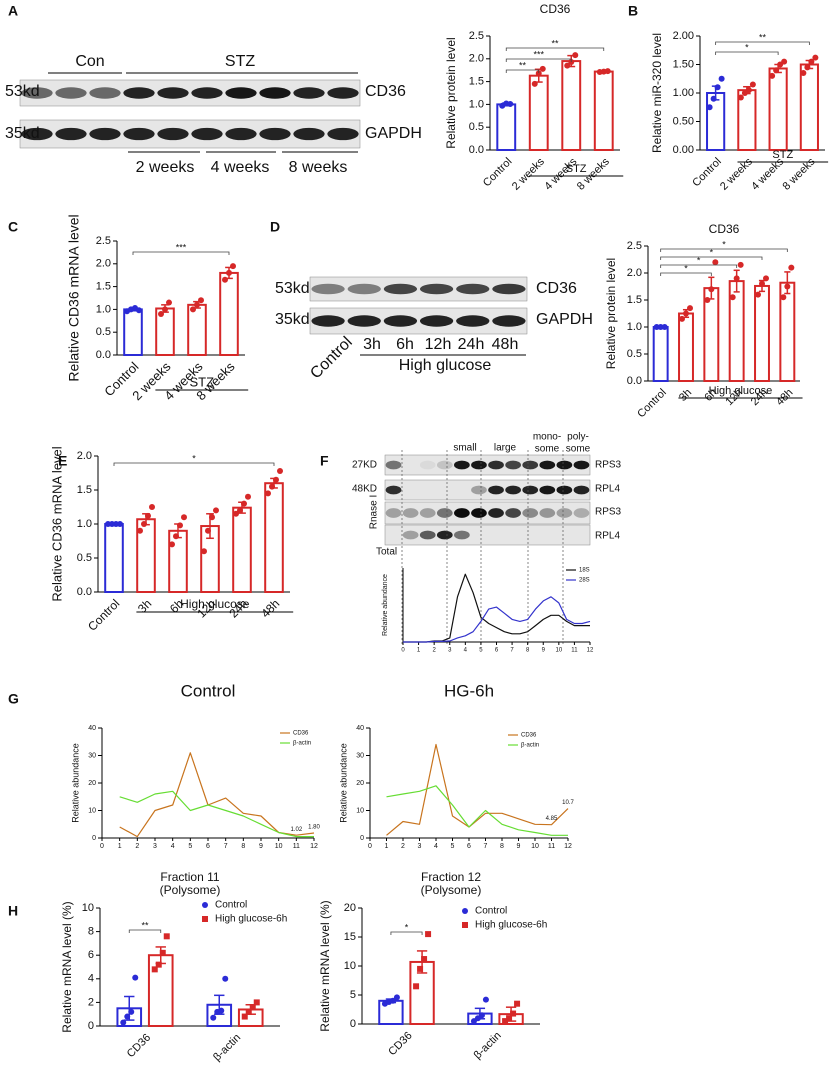 The height and width of the screenshot is (1068, 833). Describe the element at coordinates (799, 173) in the screenshot. I see `x-tick-label: 8 weeks` at that location.